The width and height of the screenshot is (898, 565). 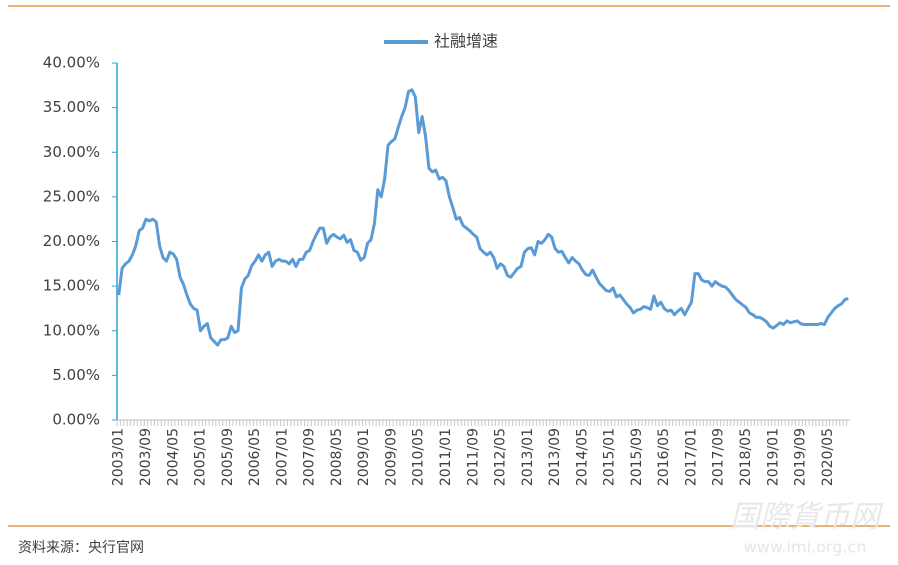 I want to click on y-tick-label: 5.00%, so click(x=76, y=375).